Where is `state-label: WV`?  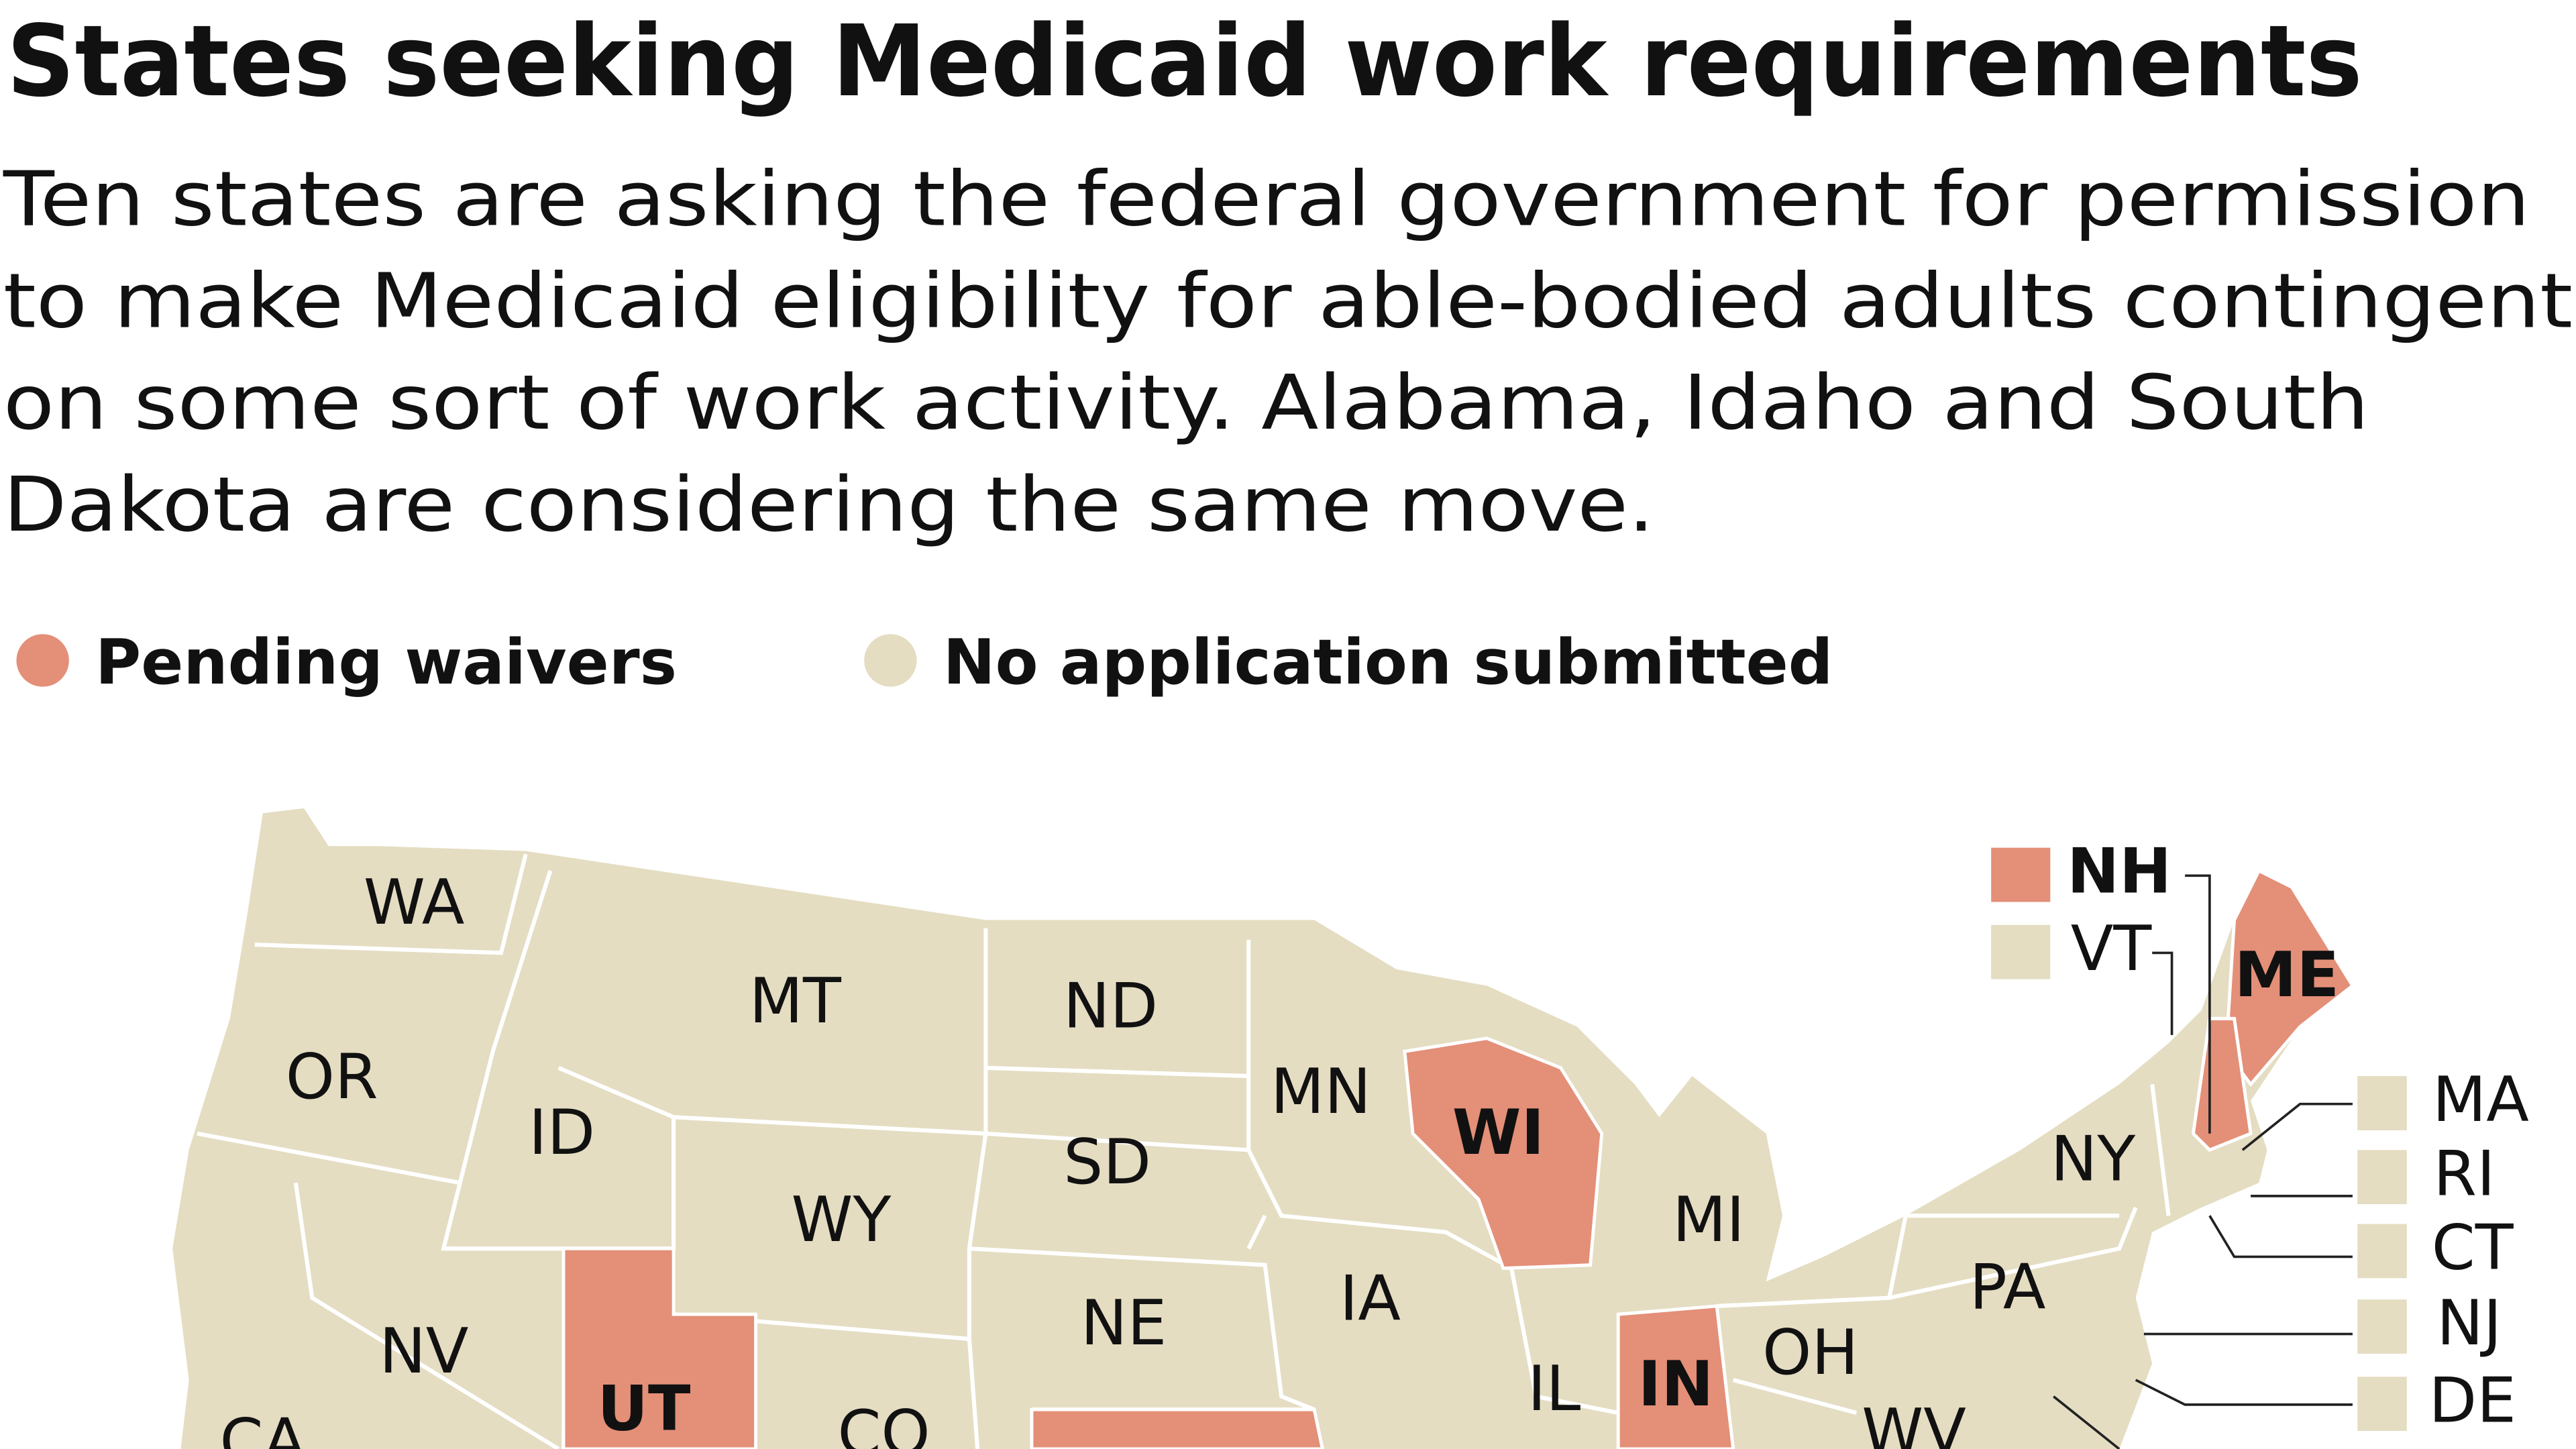
state-label: WV is located at coordinates (1914, 1422).